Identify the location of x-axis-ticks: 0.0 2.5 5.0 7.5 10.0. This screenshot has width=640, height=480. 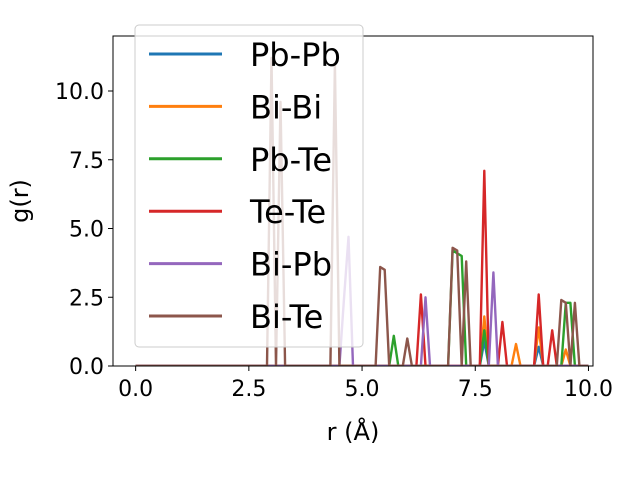
(365, 384).